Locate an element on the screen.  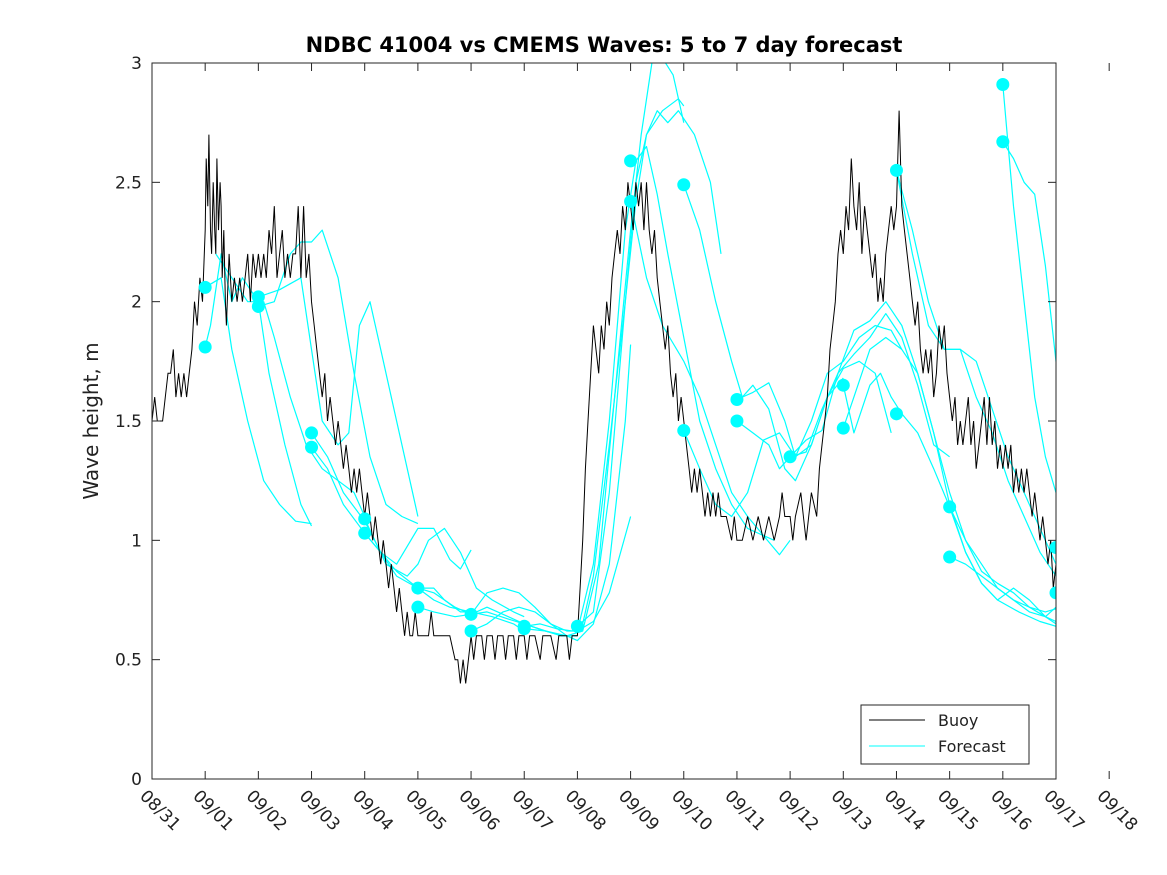
y-tick-label-0: 0 is located at coordinates (136, 780).